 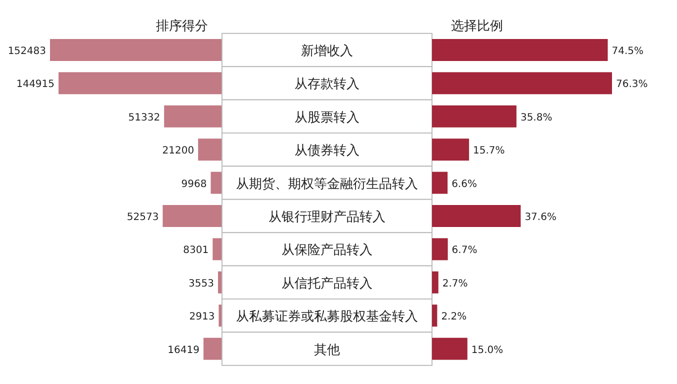 I want to click on y-tick-label: 从私募证券或私募股权基金转入, so click(x=327, y=317).